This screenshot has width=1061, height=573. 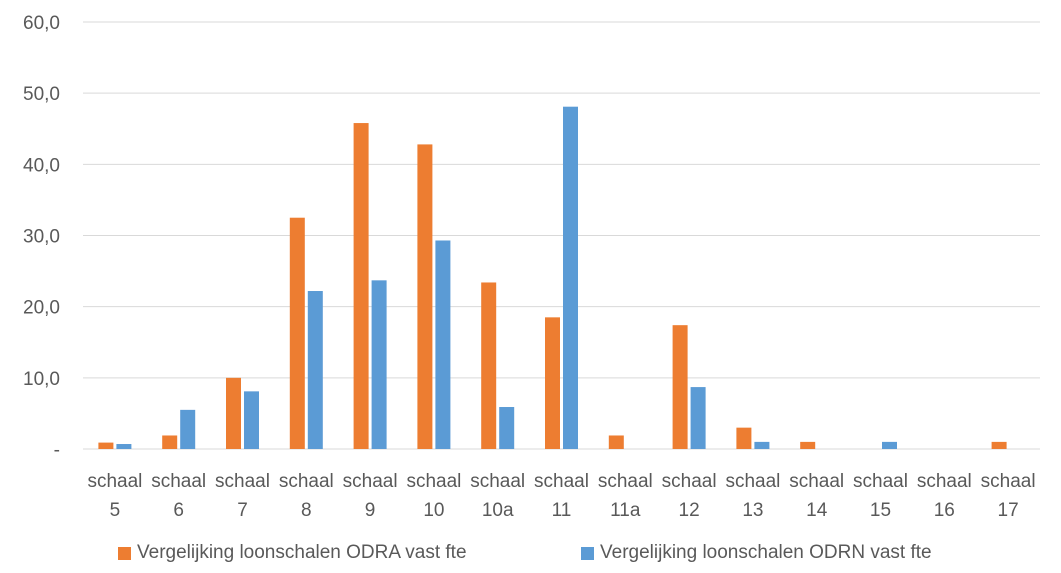 I want to click on x-tick-label: 14, so click(x=817, y=510).